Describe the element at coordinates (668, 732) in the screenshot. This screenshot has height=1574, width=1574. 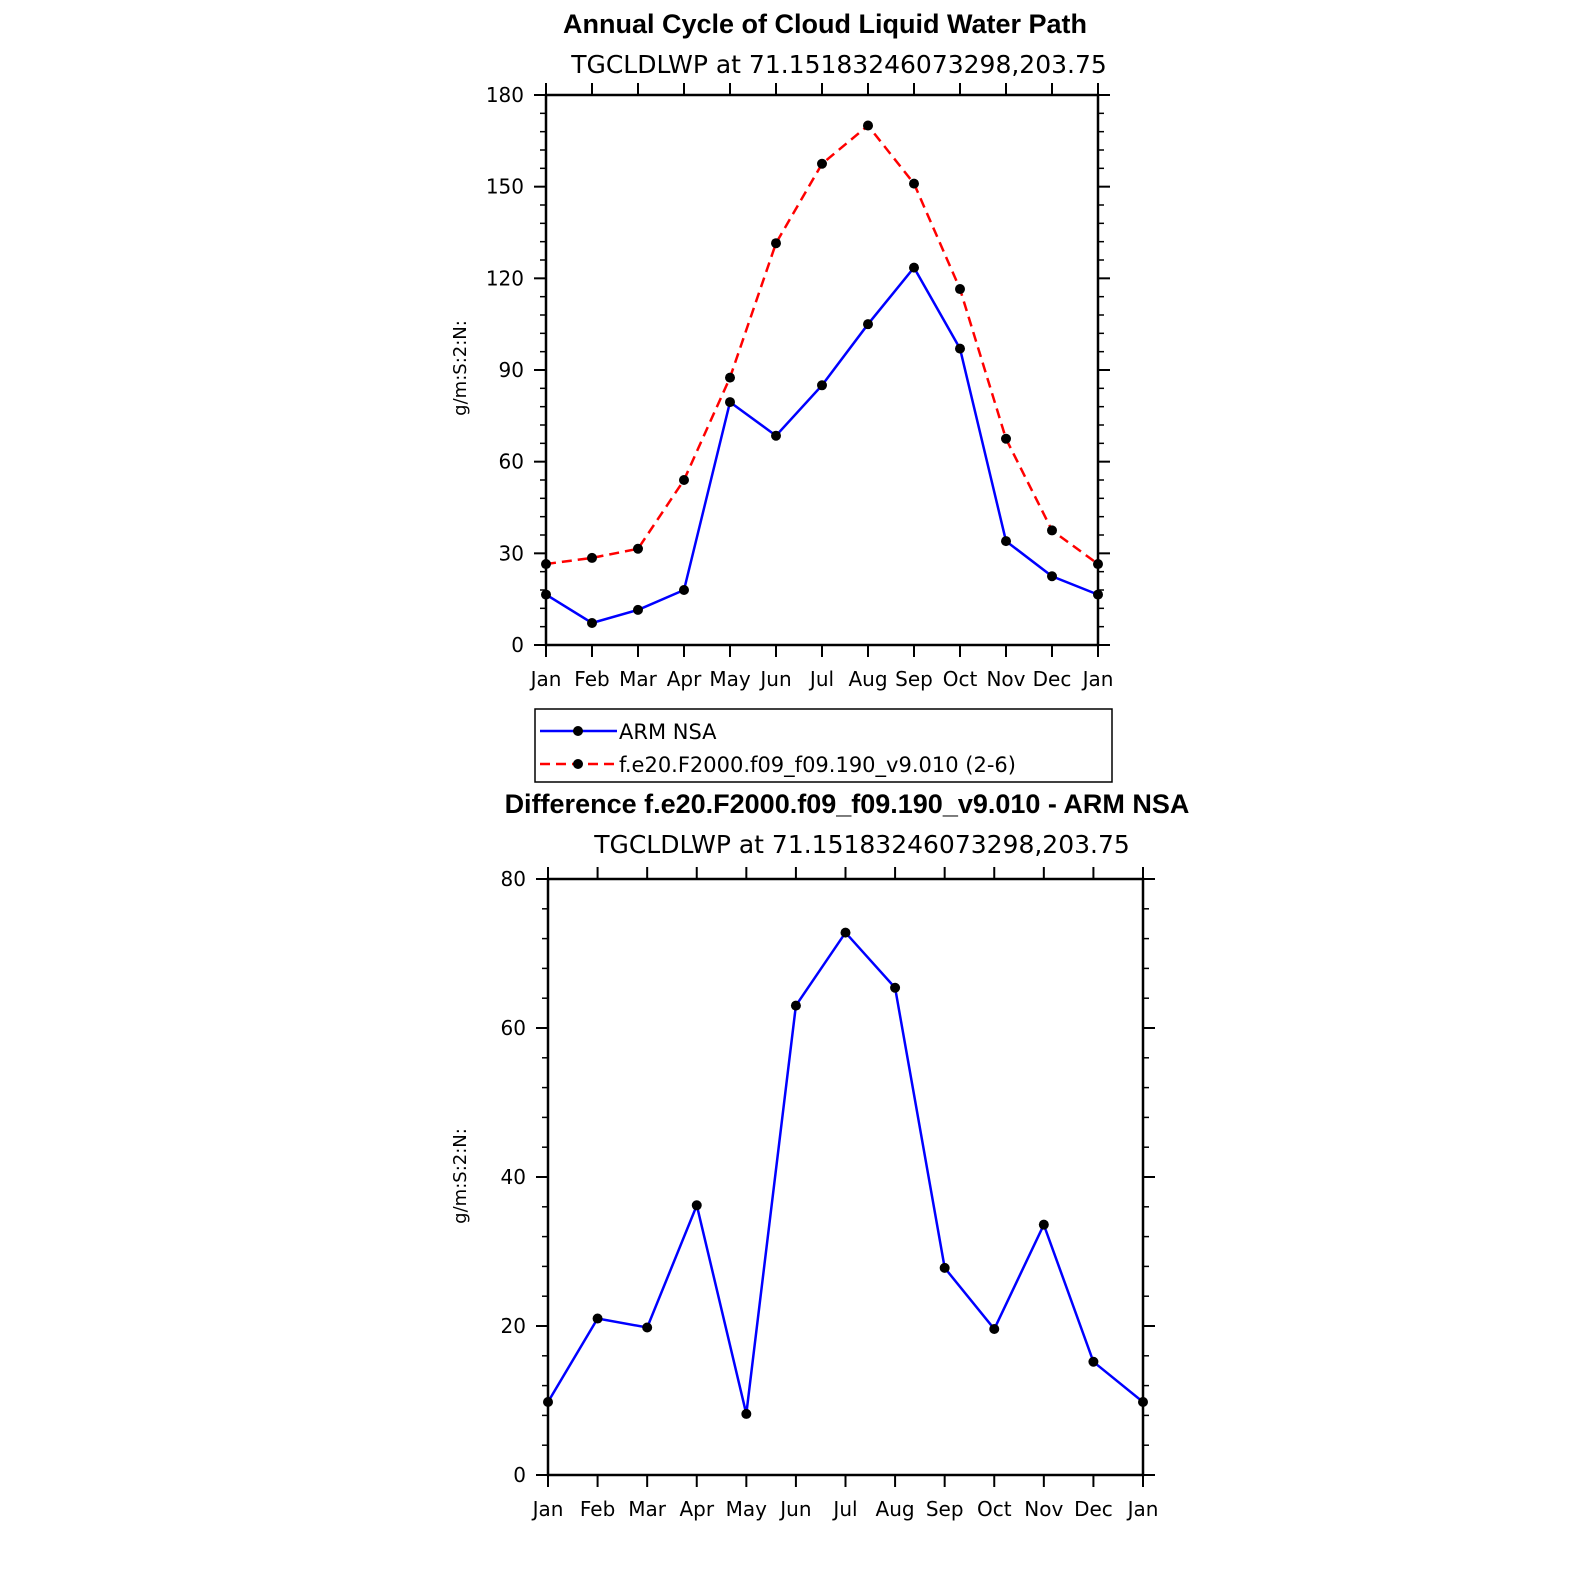
I see `legend-label-arm: ARM NSA` at that location.